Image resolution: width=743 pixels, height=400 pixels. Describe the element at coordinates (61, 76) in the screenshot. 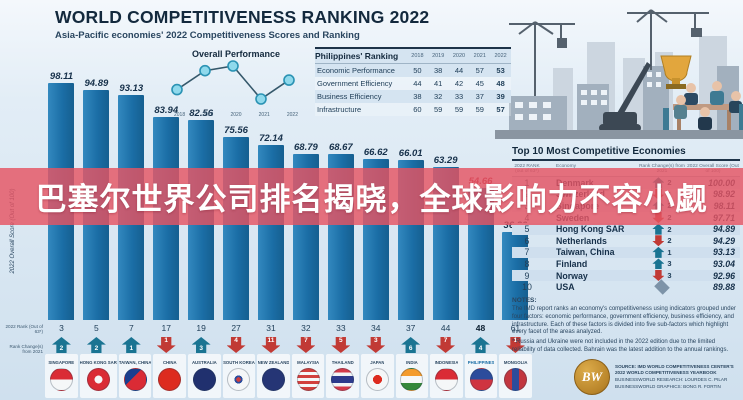

I see `bar-value-label: 98.11` at that location.